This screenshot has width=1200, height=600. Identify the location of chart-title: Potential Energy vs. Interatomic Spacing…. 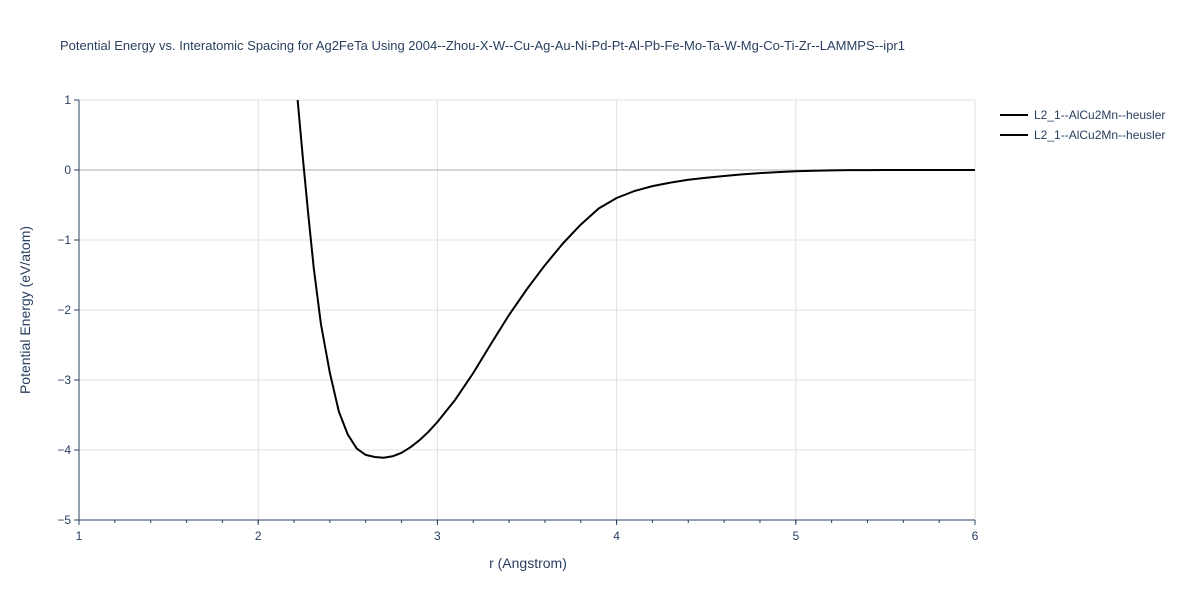
(482, 45).